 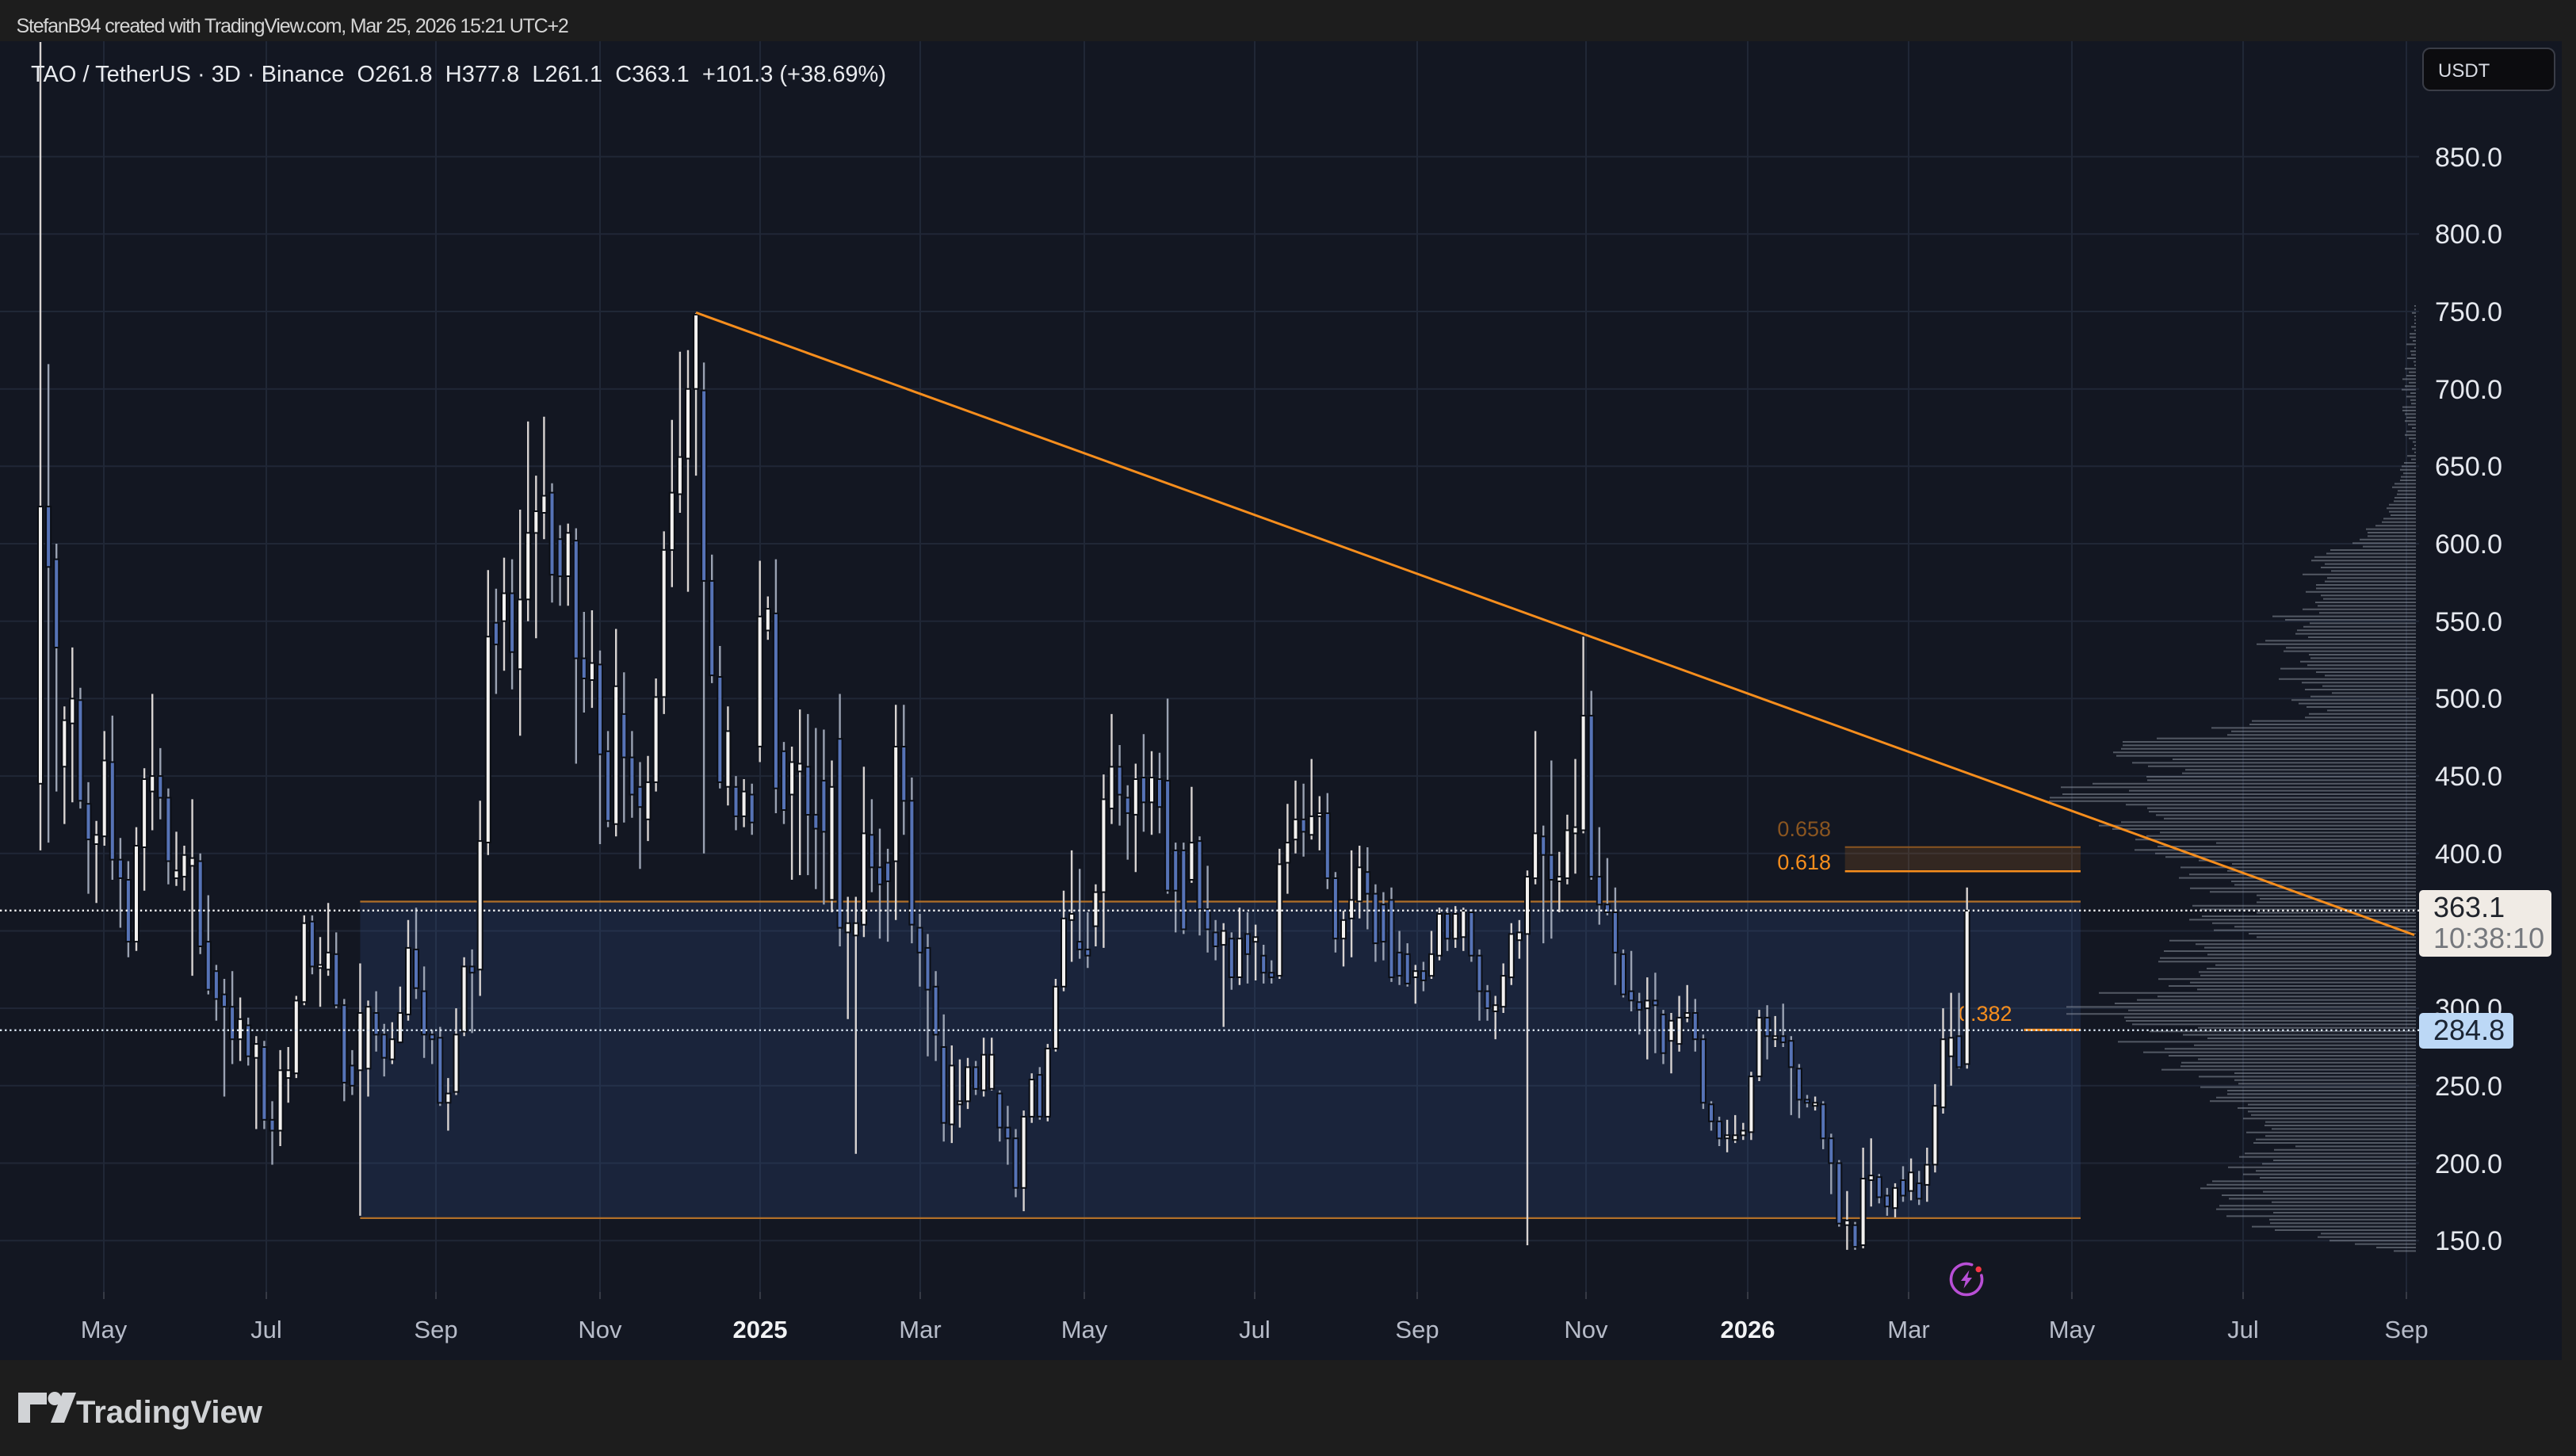 I want to click on svg-text: 10:38:10, so click(x=2488, y=938).